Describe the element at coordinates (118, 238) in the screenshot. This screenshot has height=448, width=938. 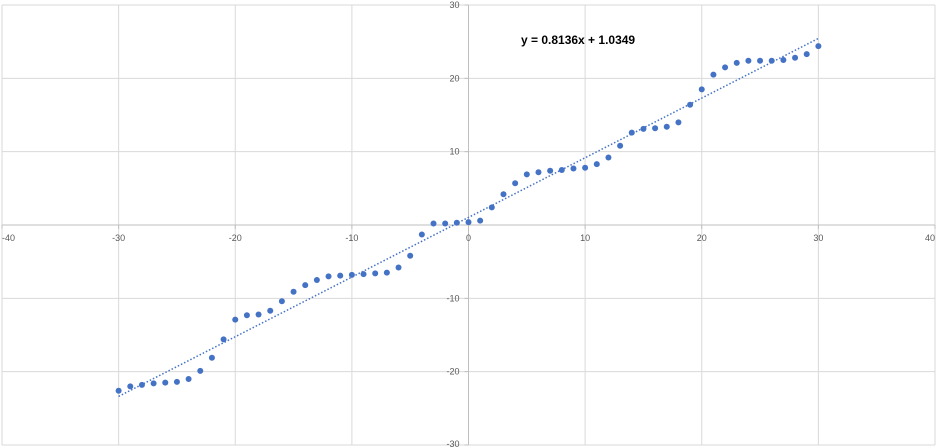
I see `x-tick-label: -30` at that location.